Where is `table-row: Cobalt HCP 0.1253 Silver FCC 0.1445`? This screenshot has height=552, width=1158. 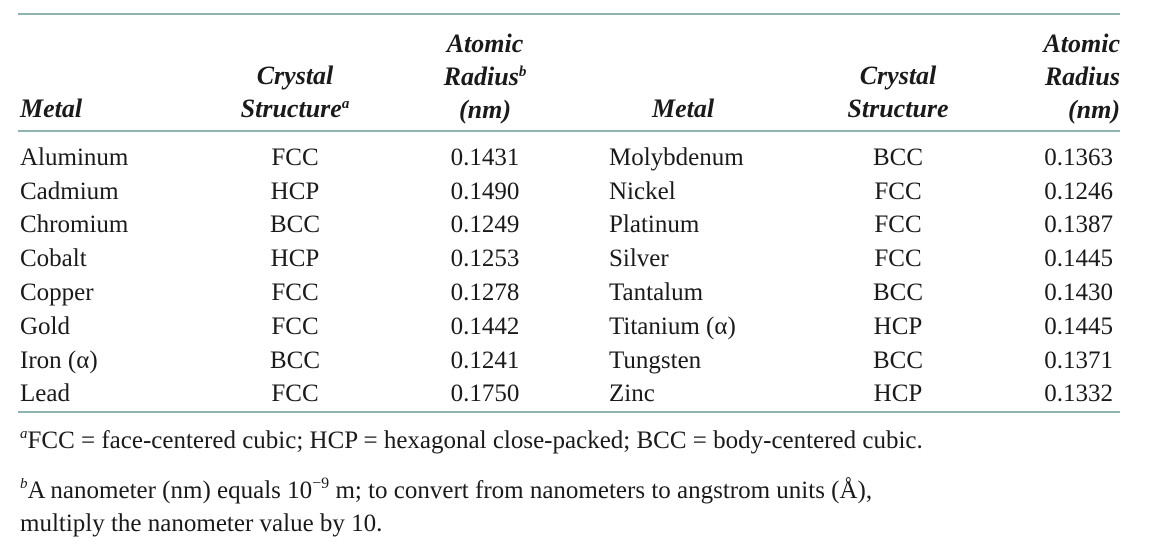 table-row: Cobalt HCP 0.1253 Silver FCC 0.1445 is located at coordinates (579, 259).